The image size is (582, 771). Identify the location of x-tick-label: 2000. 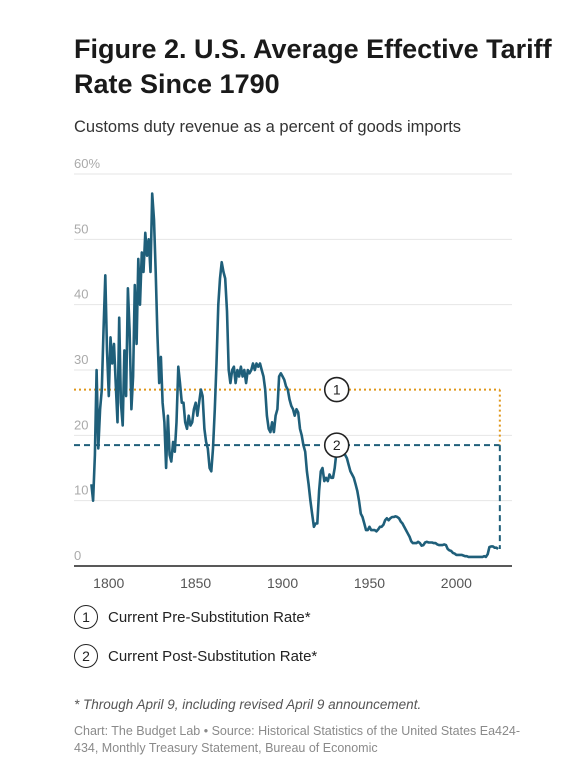
(456, 582).